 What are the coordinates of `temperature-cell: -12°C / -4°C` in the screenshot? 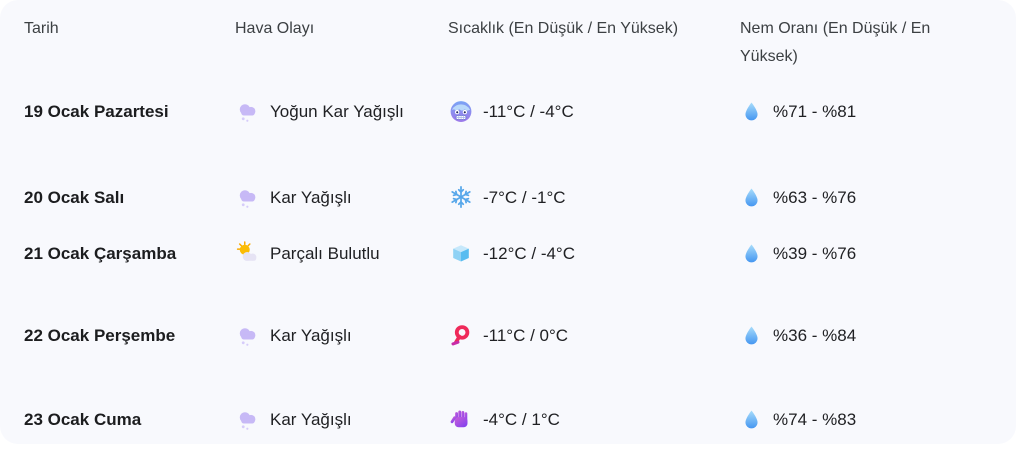 It's located at (594, 267).